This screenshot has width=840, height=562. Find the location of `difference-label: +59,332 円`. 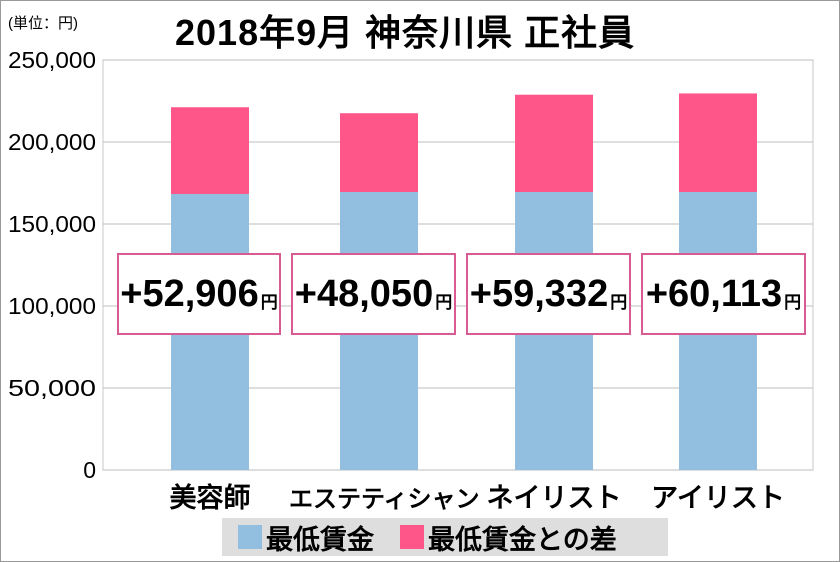

difference-label: +59,332 円 is located at coordinates (548, 294).